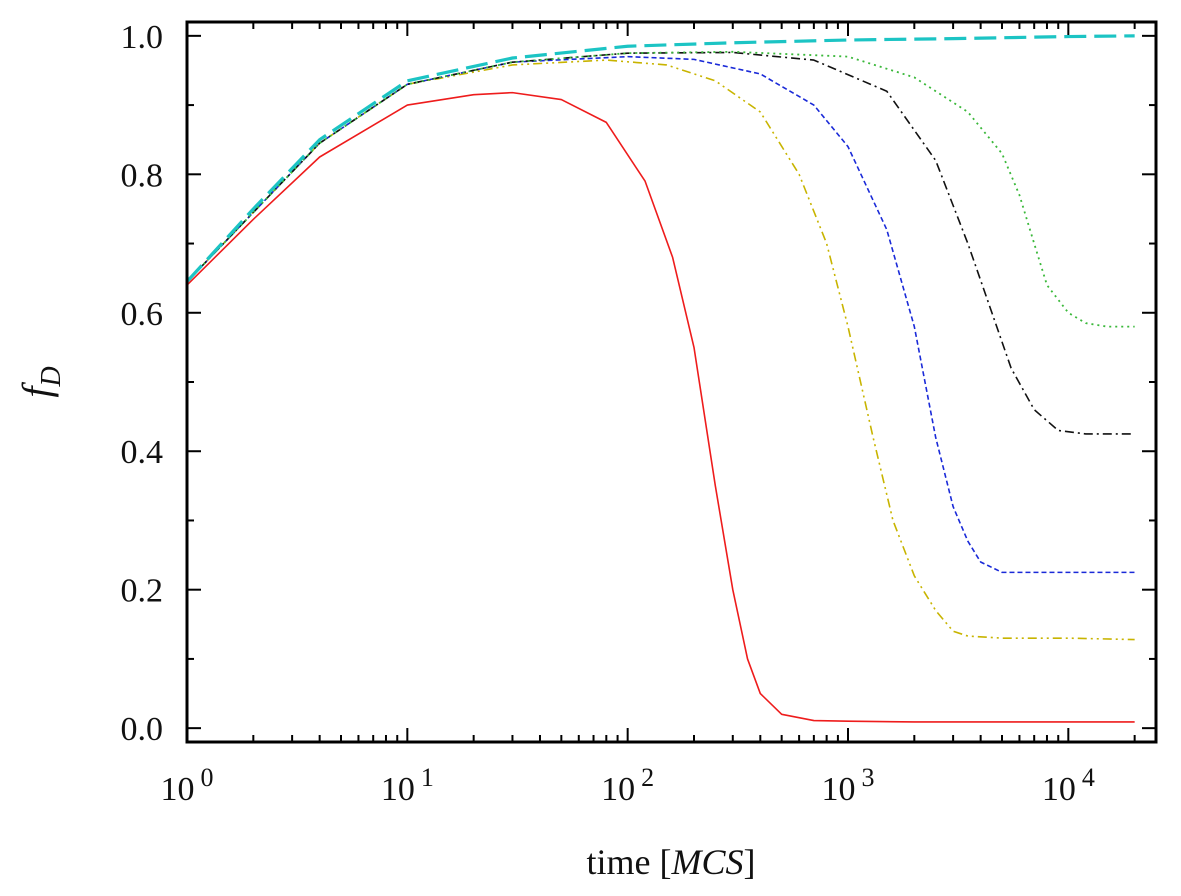 Image resolution: width=1181 pixels, height=896 pixels. What do you see at coordinates (142, 175) in the screenshot?
I see `y-tick-label: 0.8` at bounding box center [142, 175].